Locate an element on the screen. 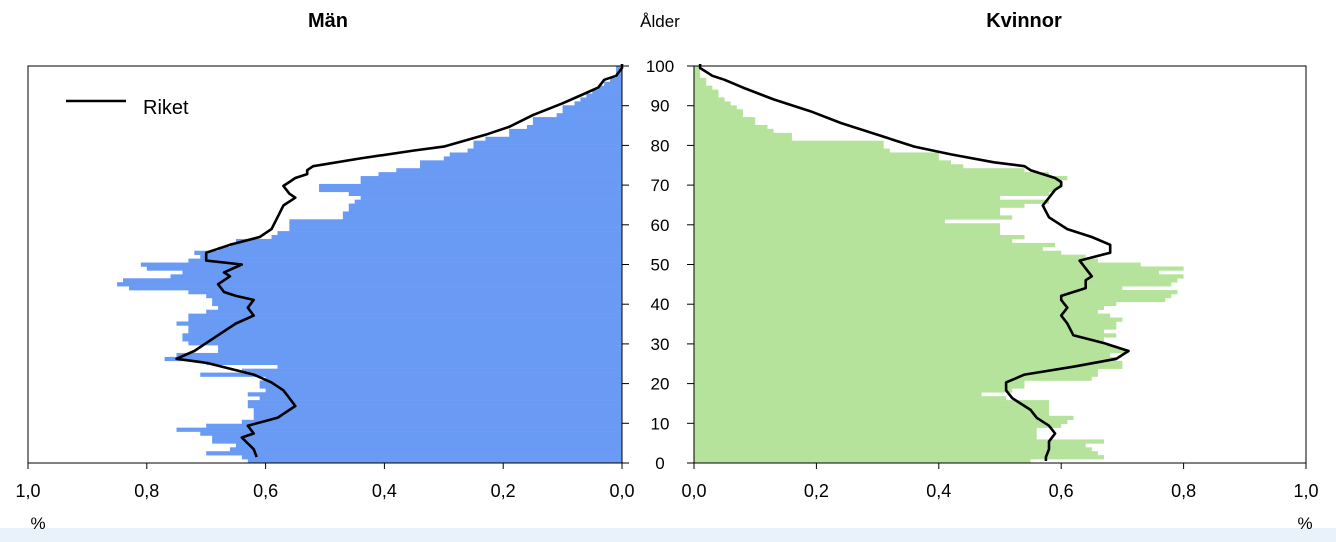 The height and width of the screenshot is (542, 1336). right-x-tick-label: 0,0 is located at coordinates (693, 491).